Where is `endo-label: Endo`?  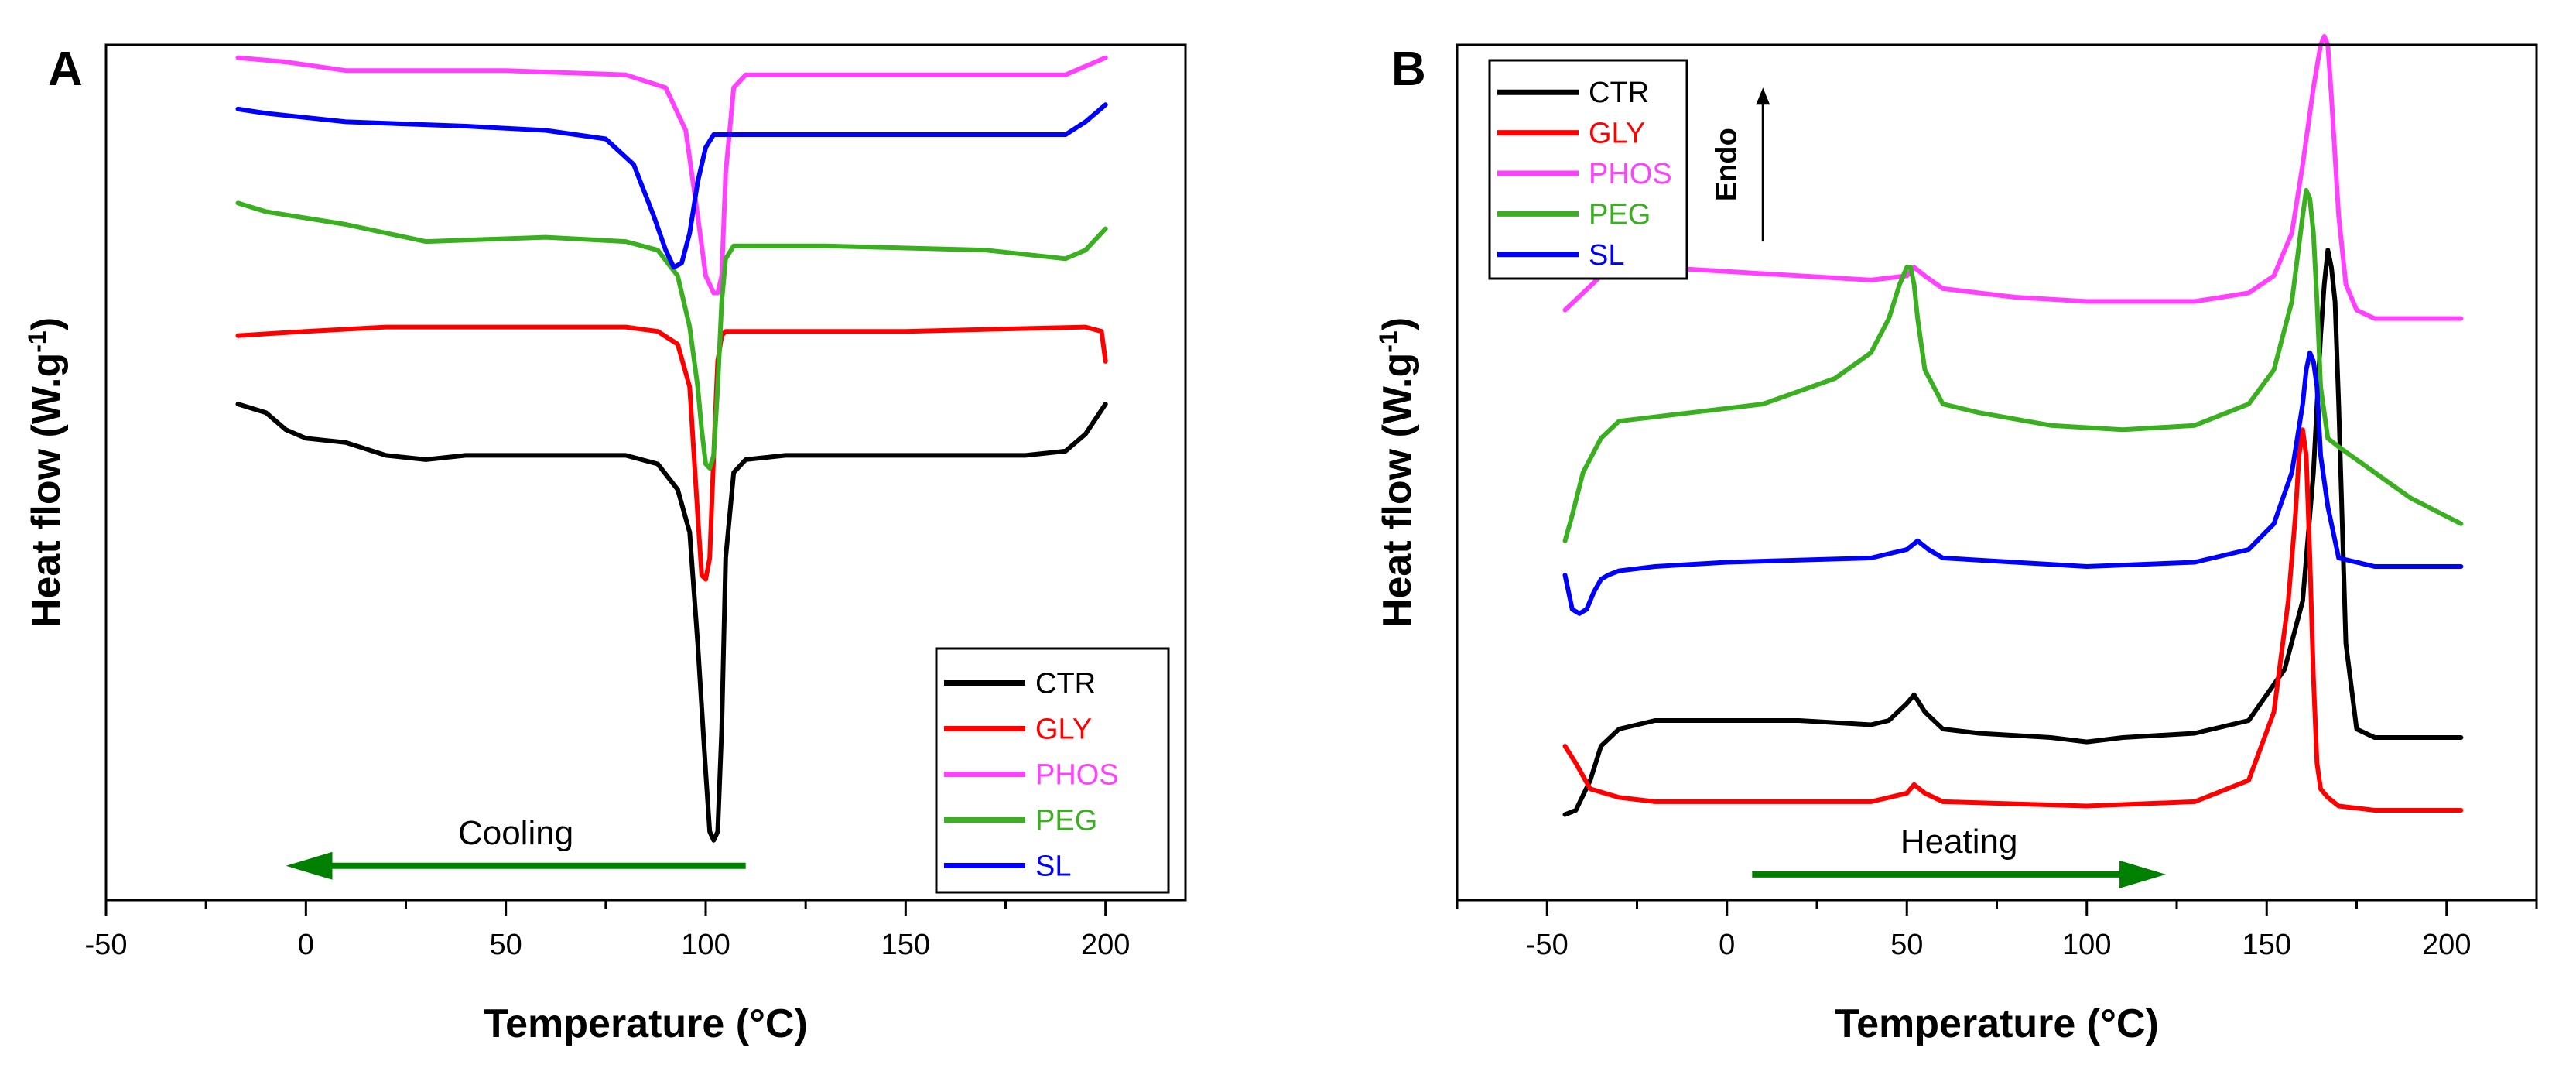 endo-label: Endo is located at coordinates (1726, 164).